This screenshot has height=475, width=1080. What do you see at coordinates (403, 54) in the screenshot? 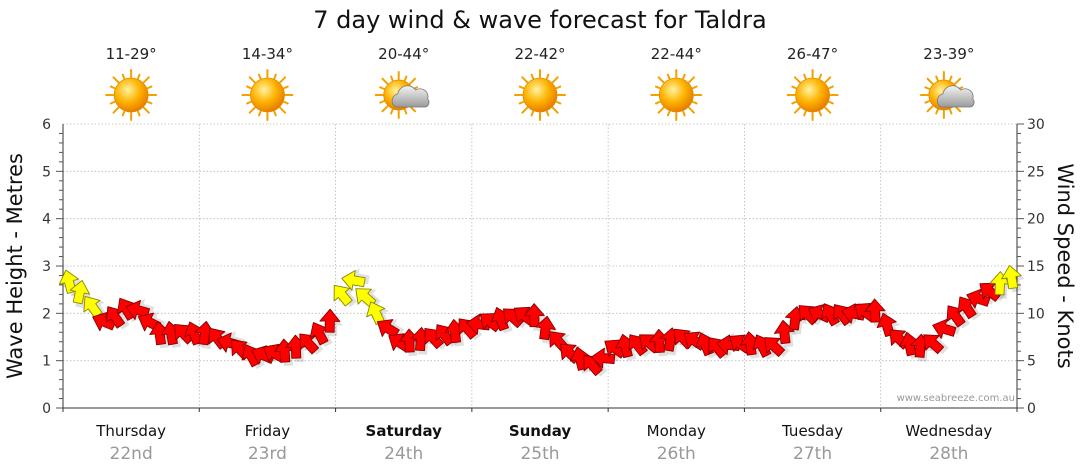
I see `temperature-range: 20-44°` at bounding box center [403, 54].